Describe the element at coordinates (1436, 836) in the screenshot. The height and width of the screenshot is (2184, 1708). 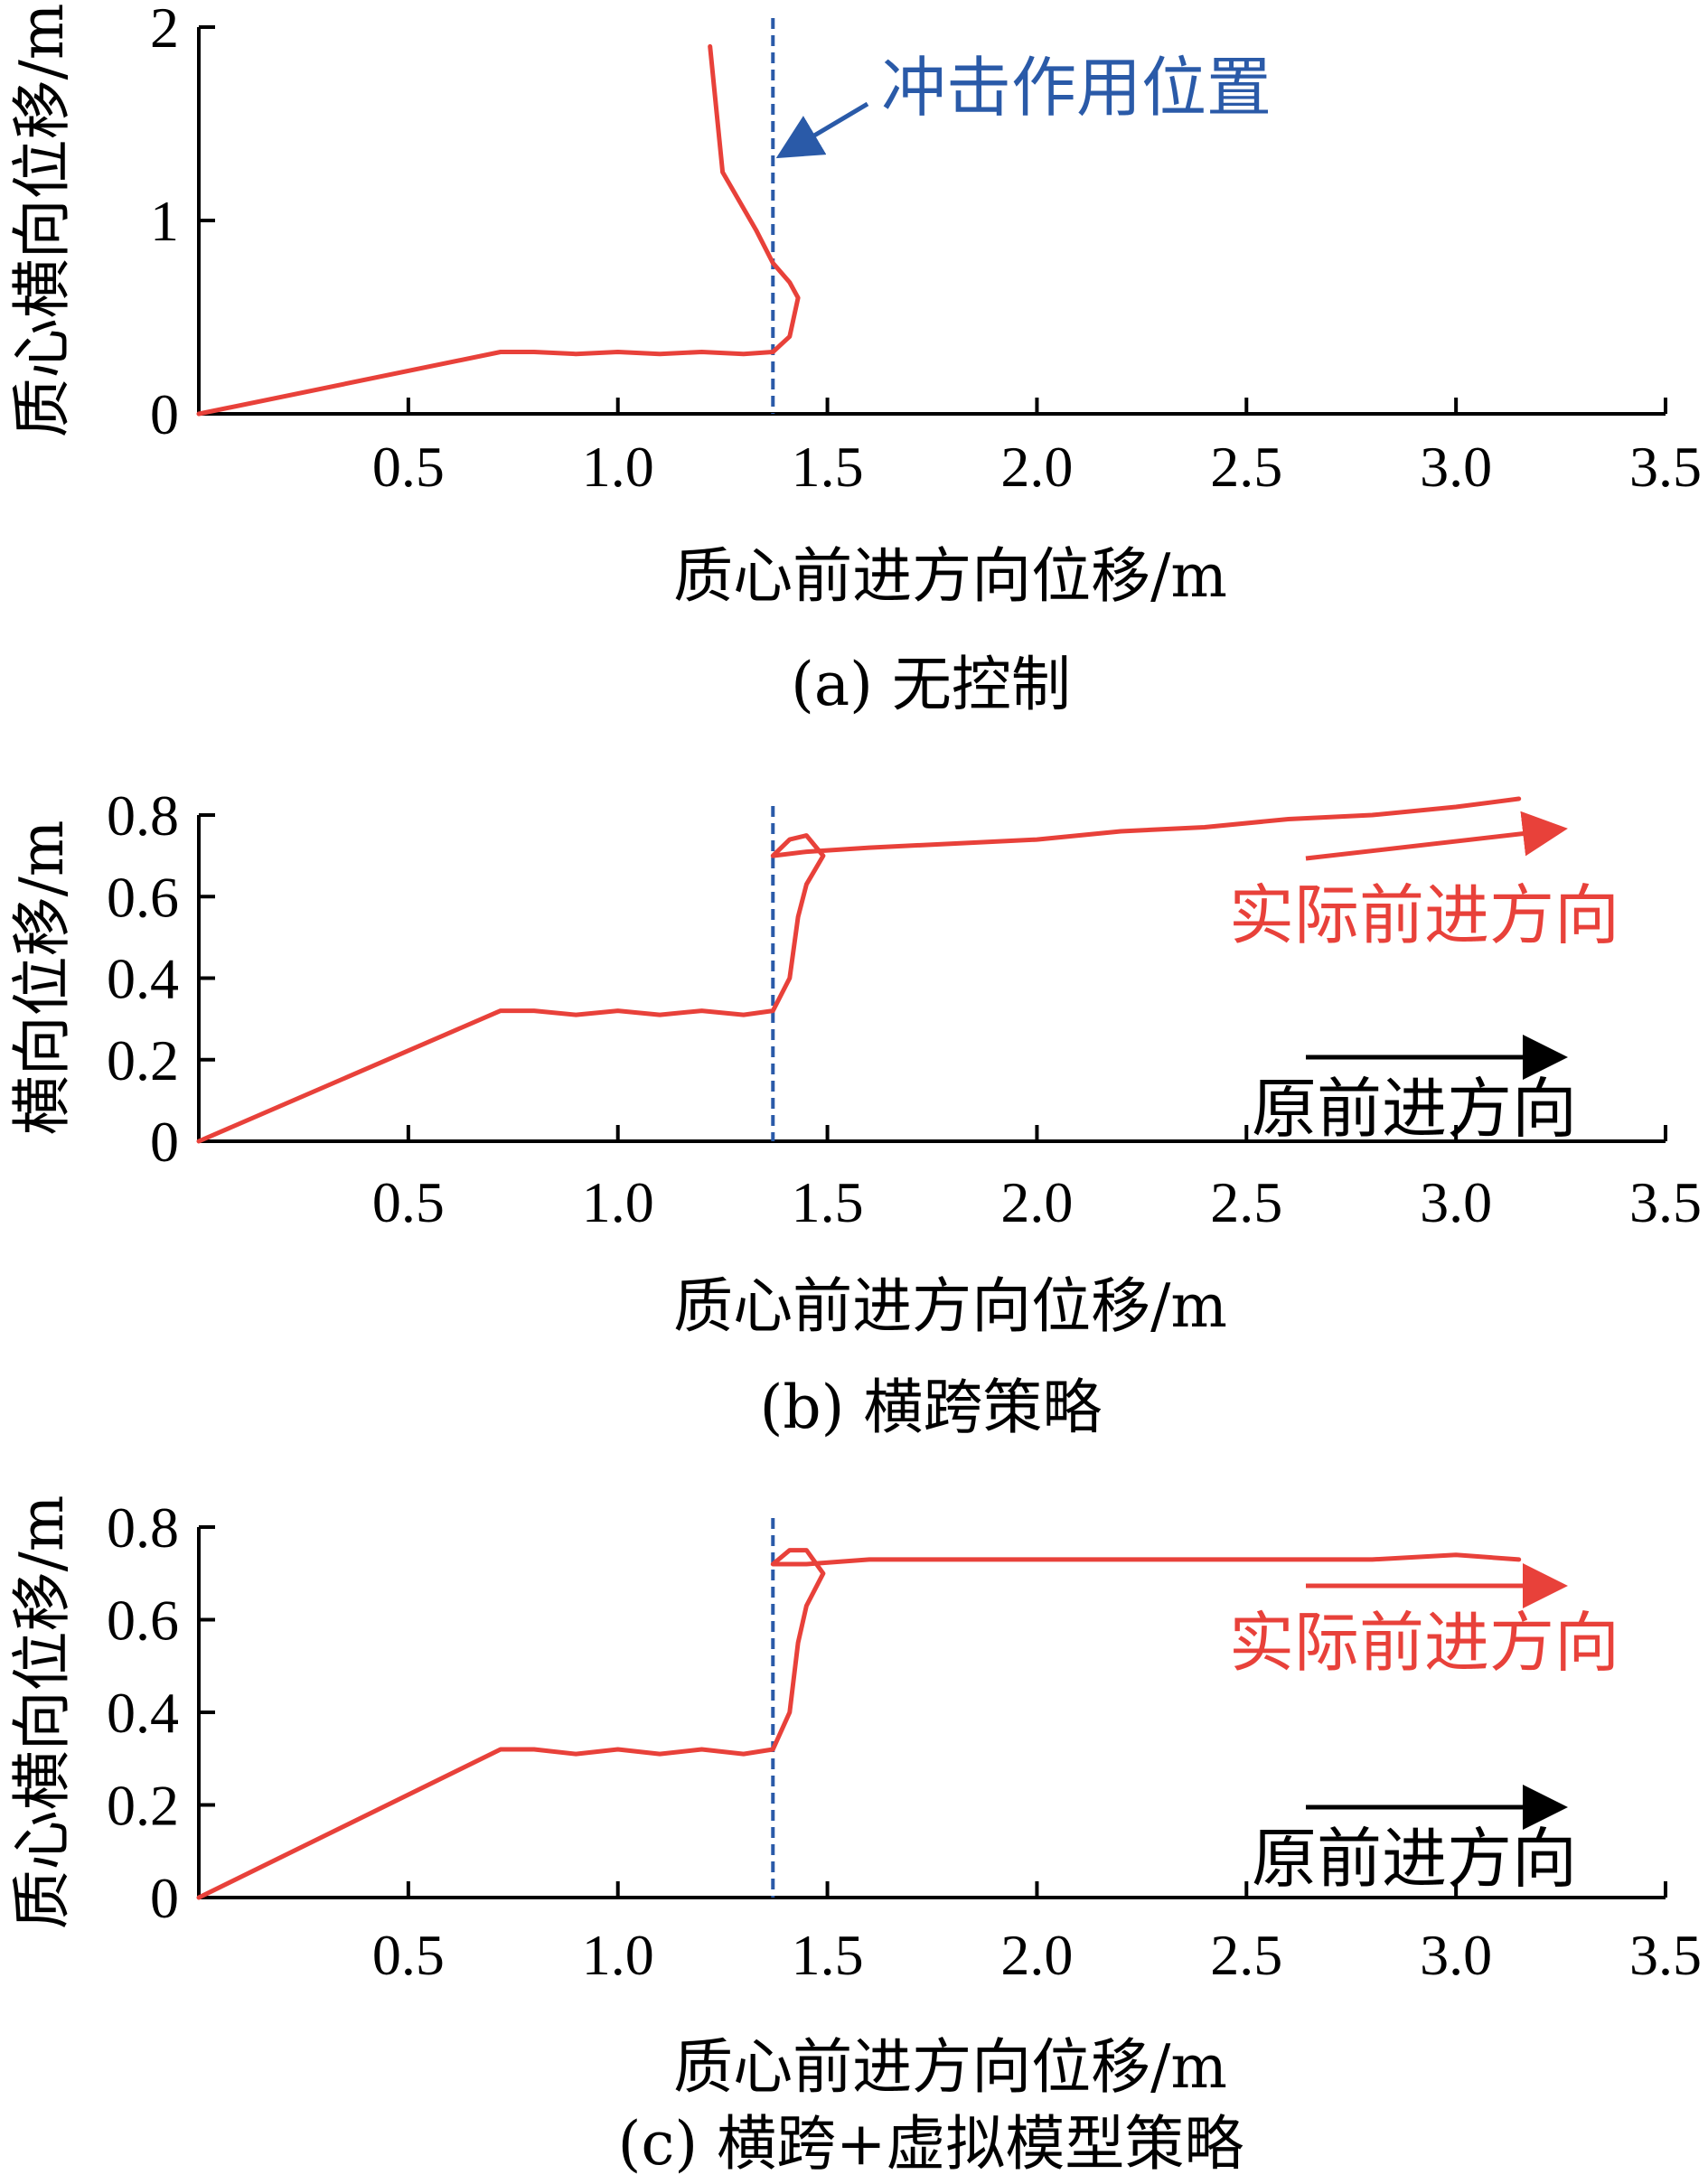
I see `actual-direction-arrow` at that location.